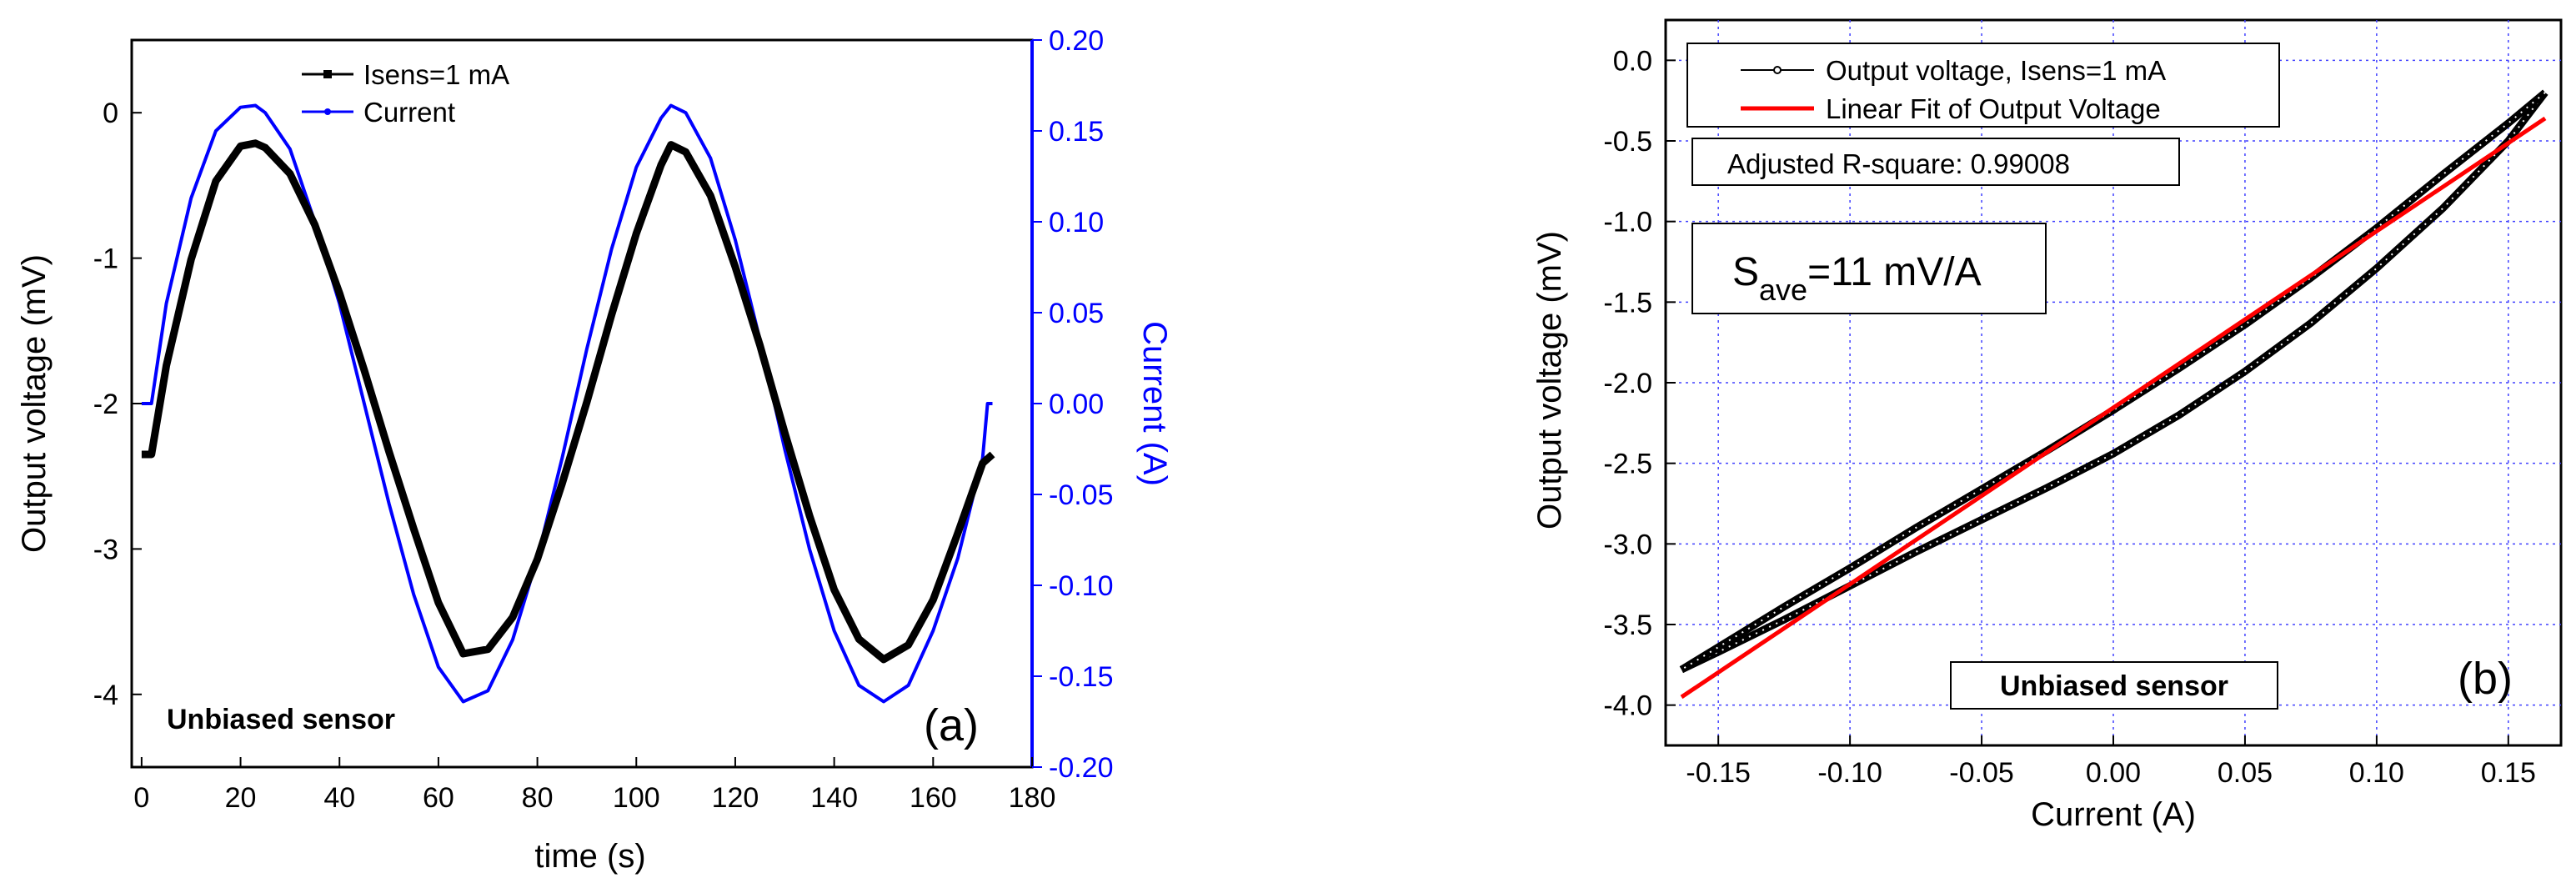 Image resolution: width=2576 pixels, height=893 pixels. Describe the element at coordinates (1627, 464) in the screenshot. I see `y-tick-label: -2.5` at that location.